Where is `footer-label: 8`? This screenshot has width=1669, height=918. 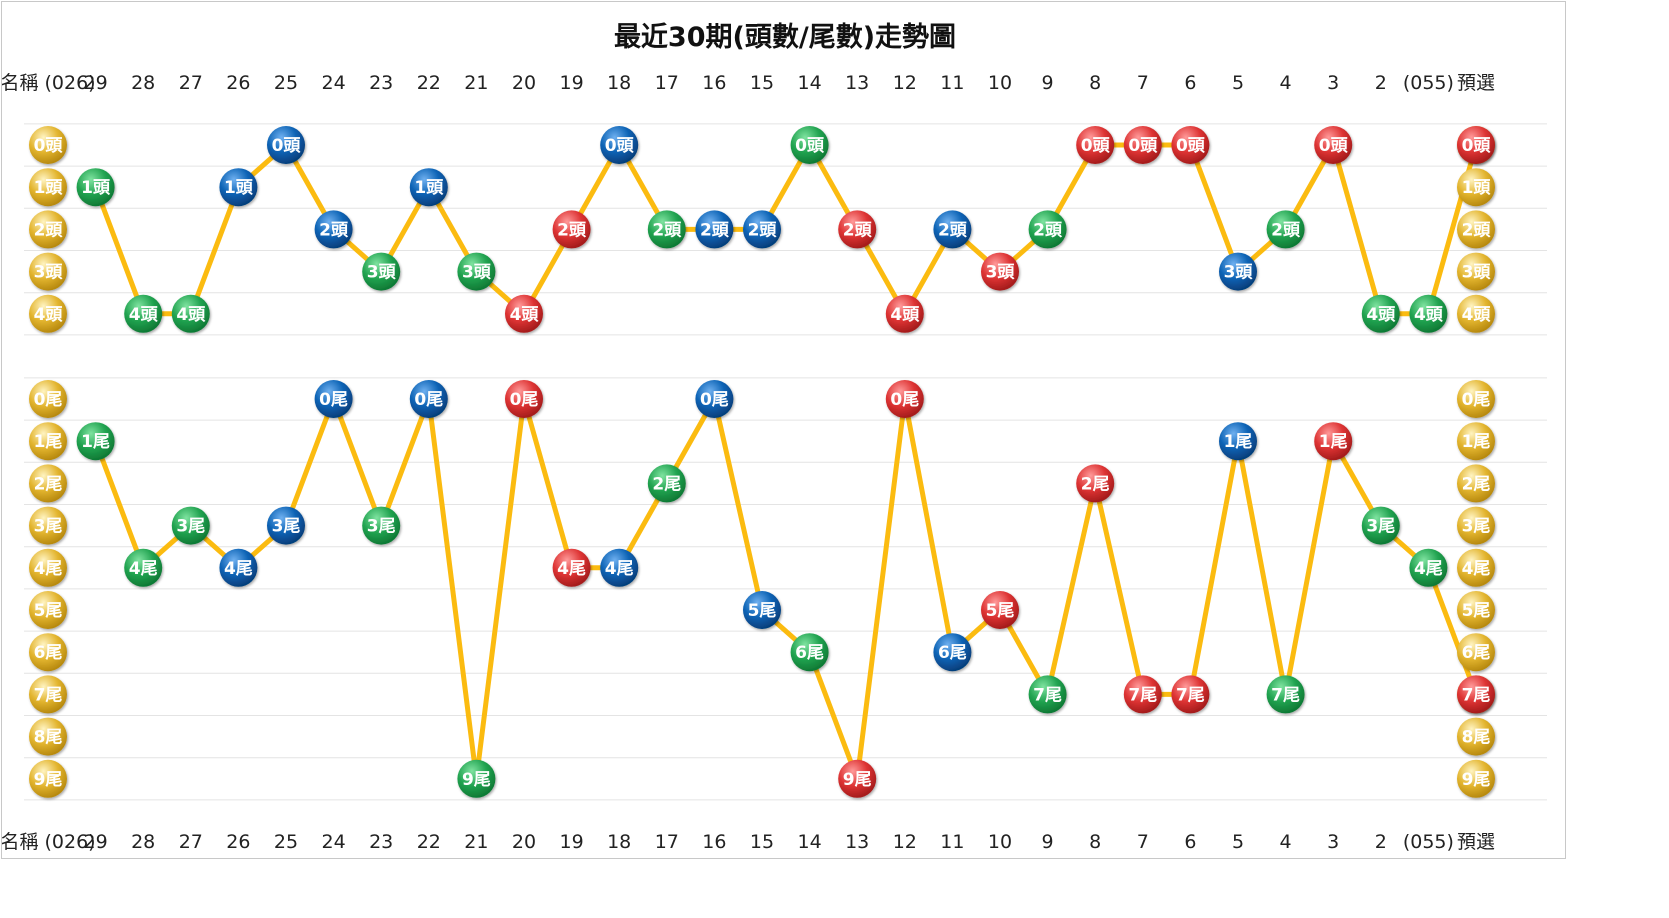
footer-label: 8 is located at coordinates (1095, 842).